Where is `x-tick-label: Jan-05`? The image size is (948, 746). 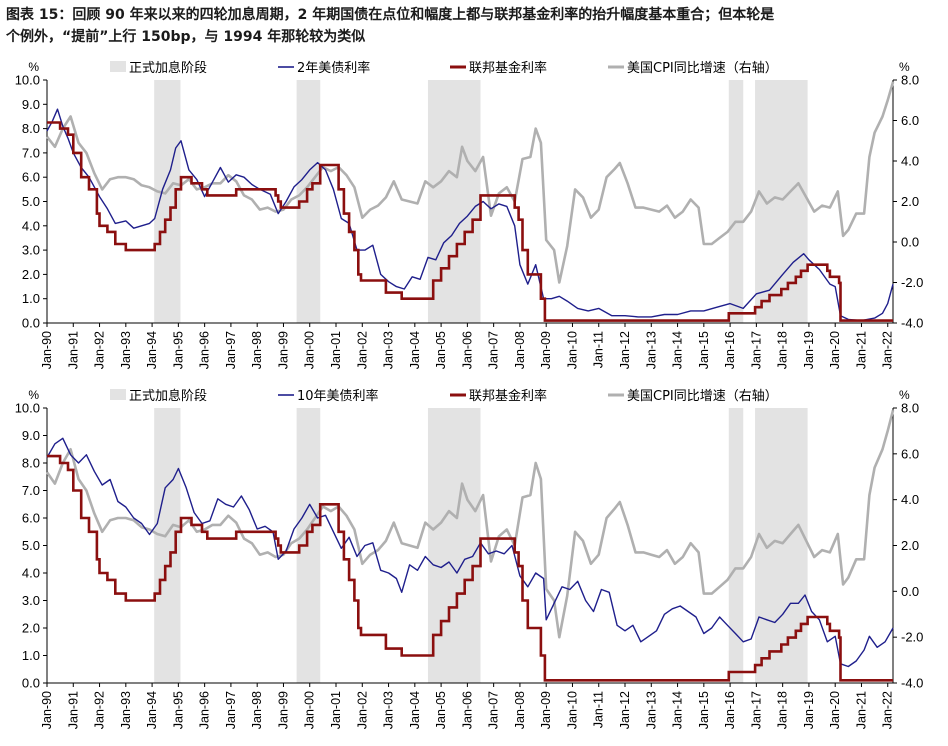 x-tick-label: Jan-05 is located at coordinates (441, 710).